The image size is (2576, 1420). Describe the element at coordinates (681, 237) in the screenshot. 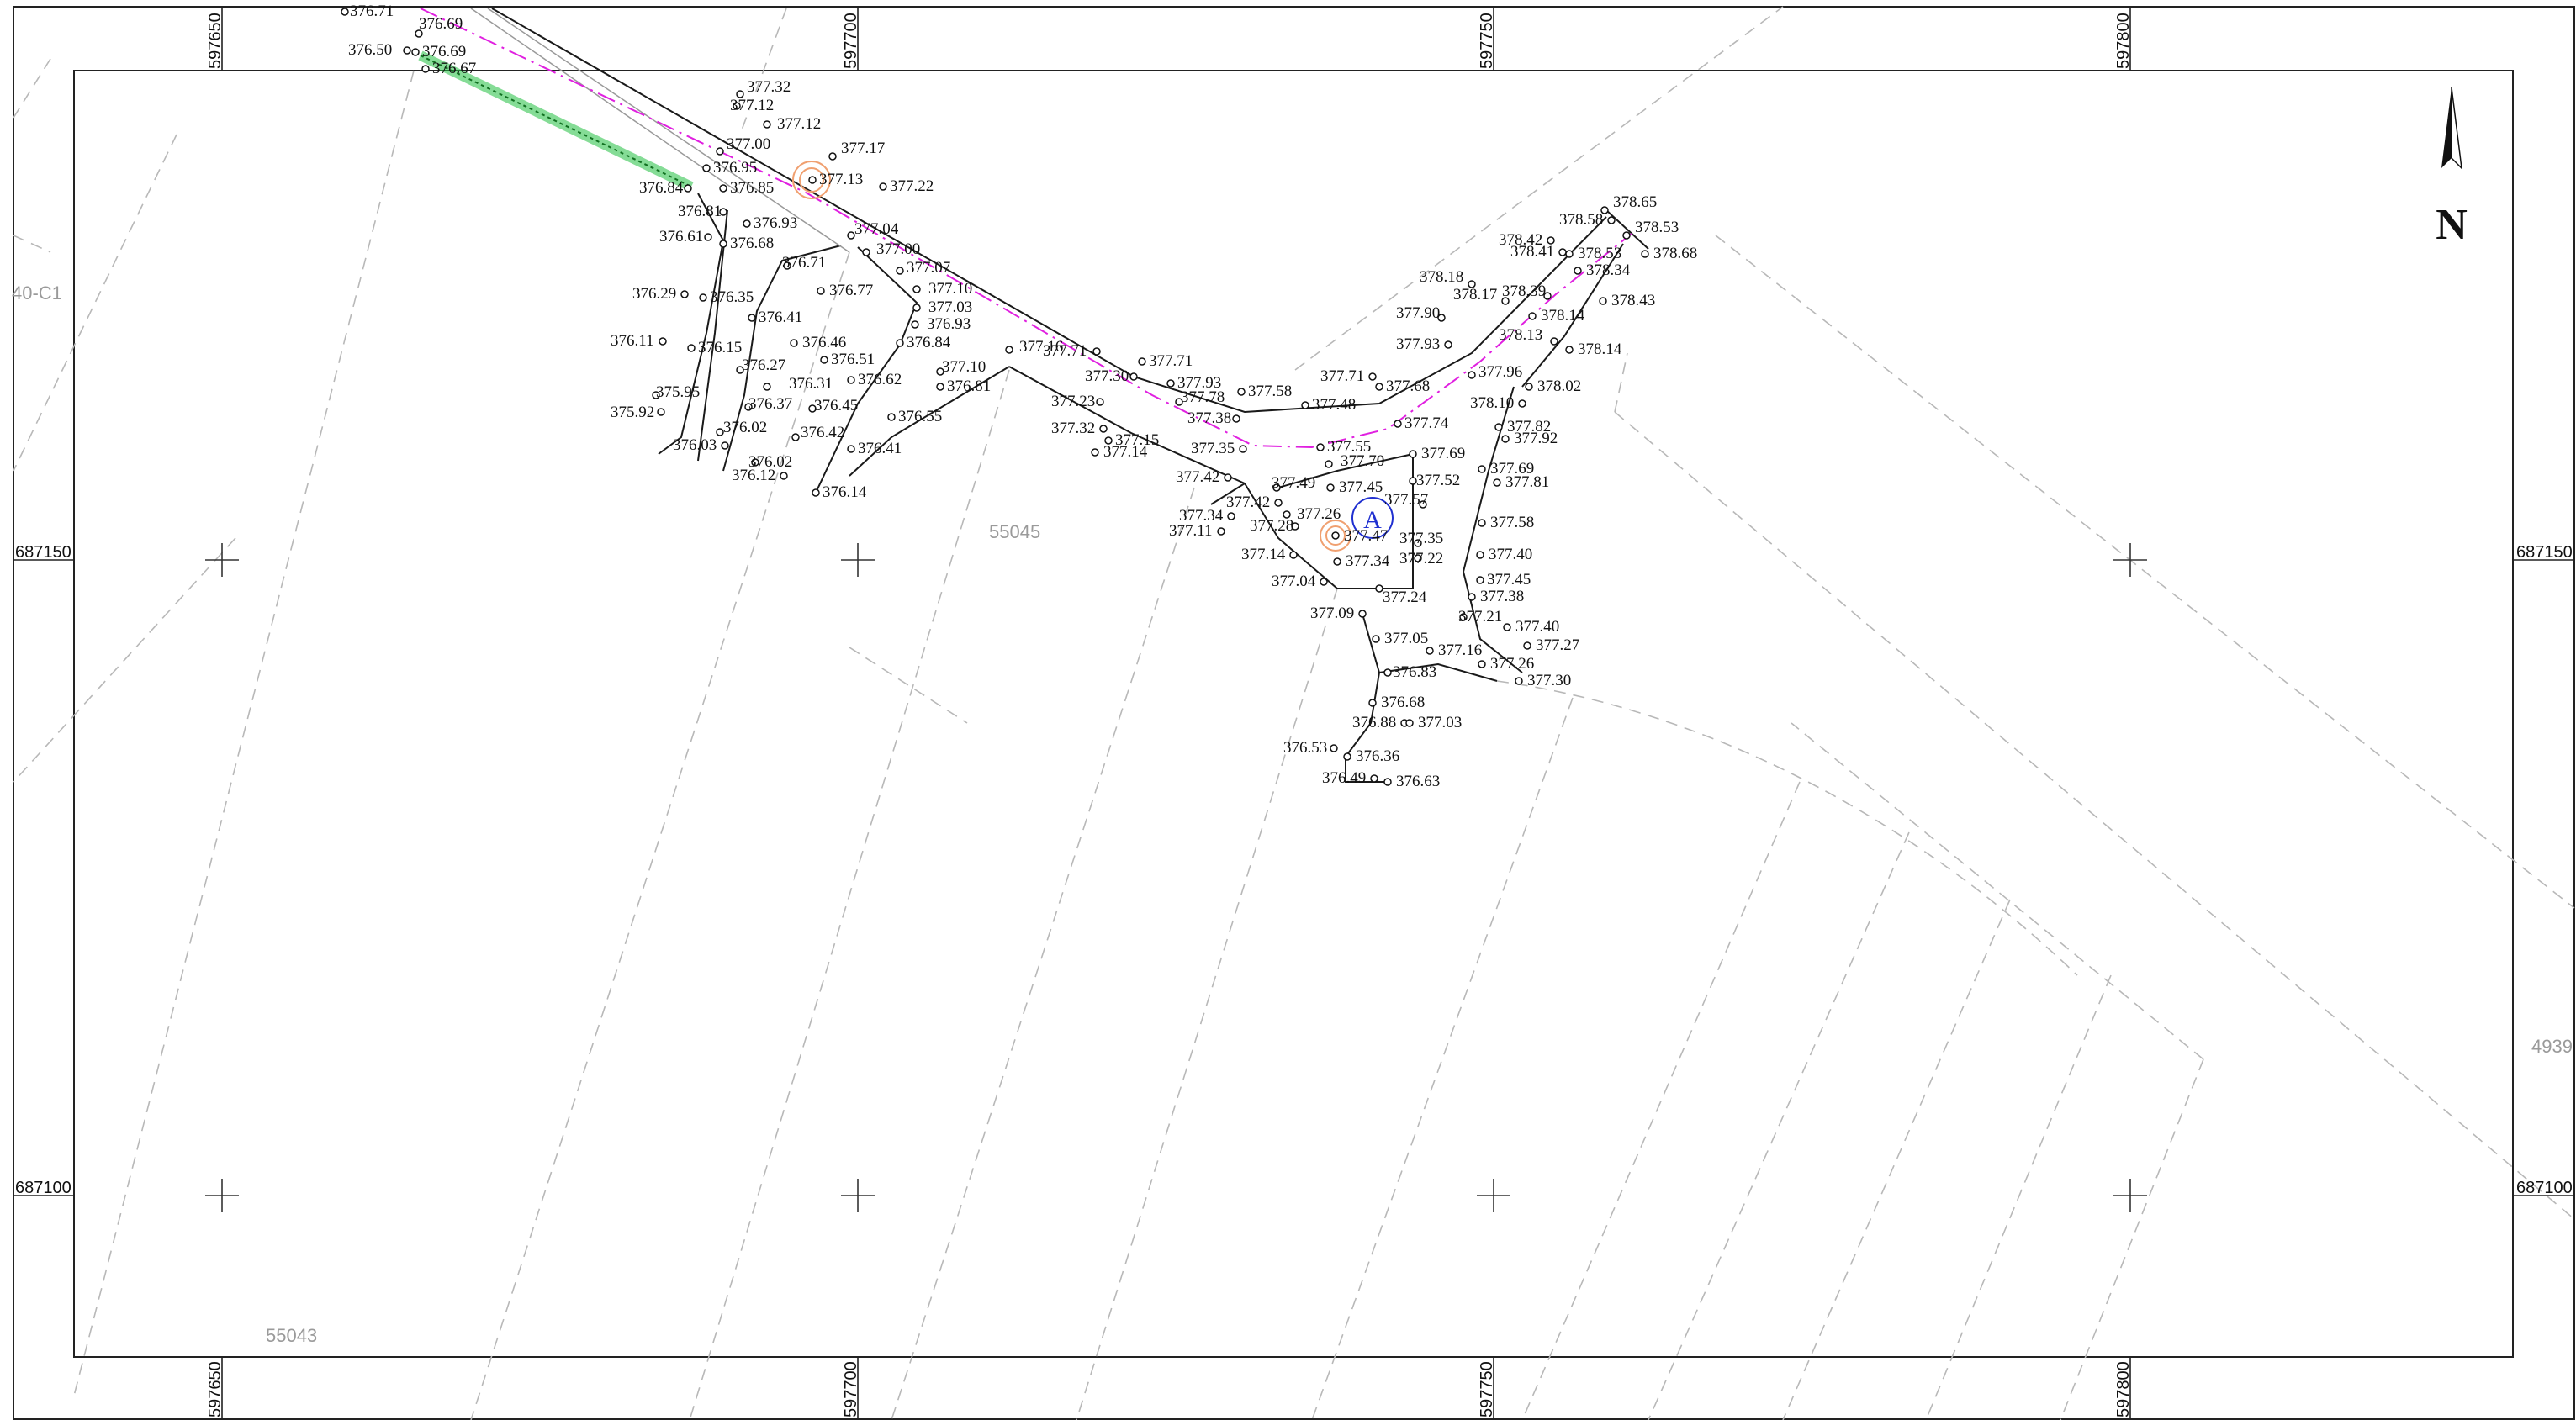

I see `spot-height-label: 376.61` at that location.